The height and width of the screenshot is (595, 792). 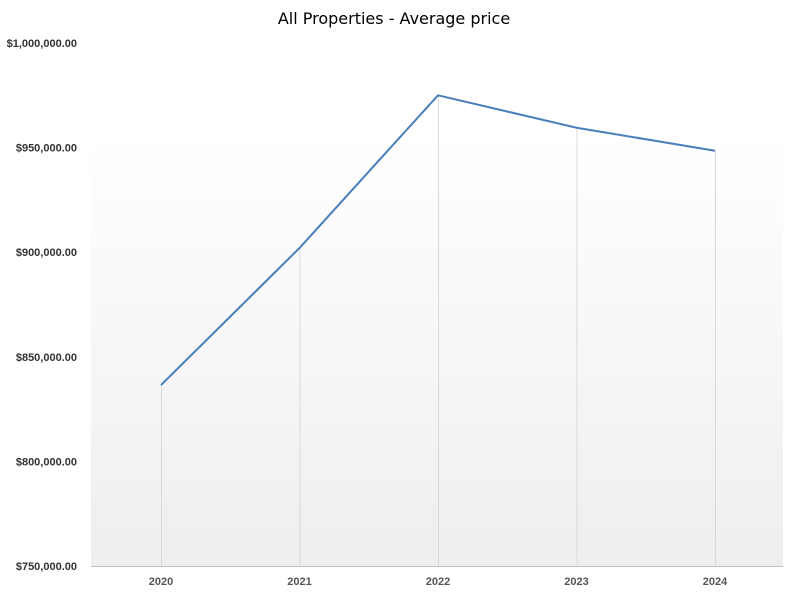 I want to click on chart-title: All Properties - Average price, so click(x=394, y=18).